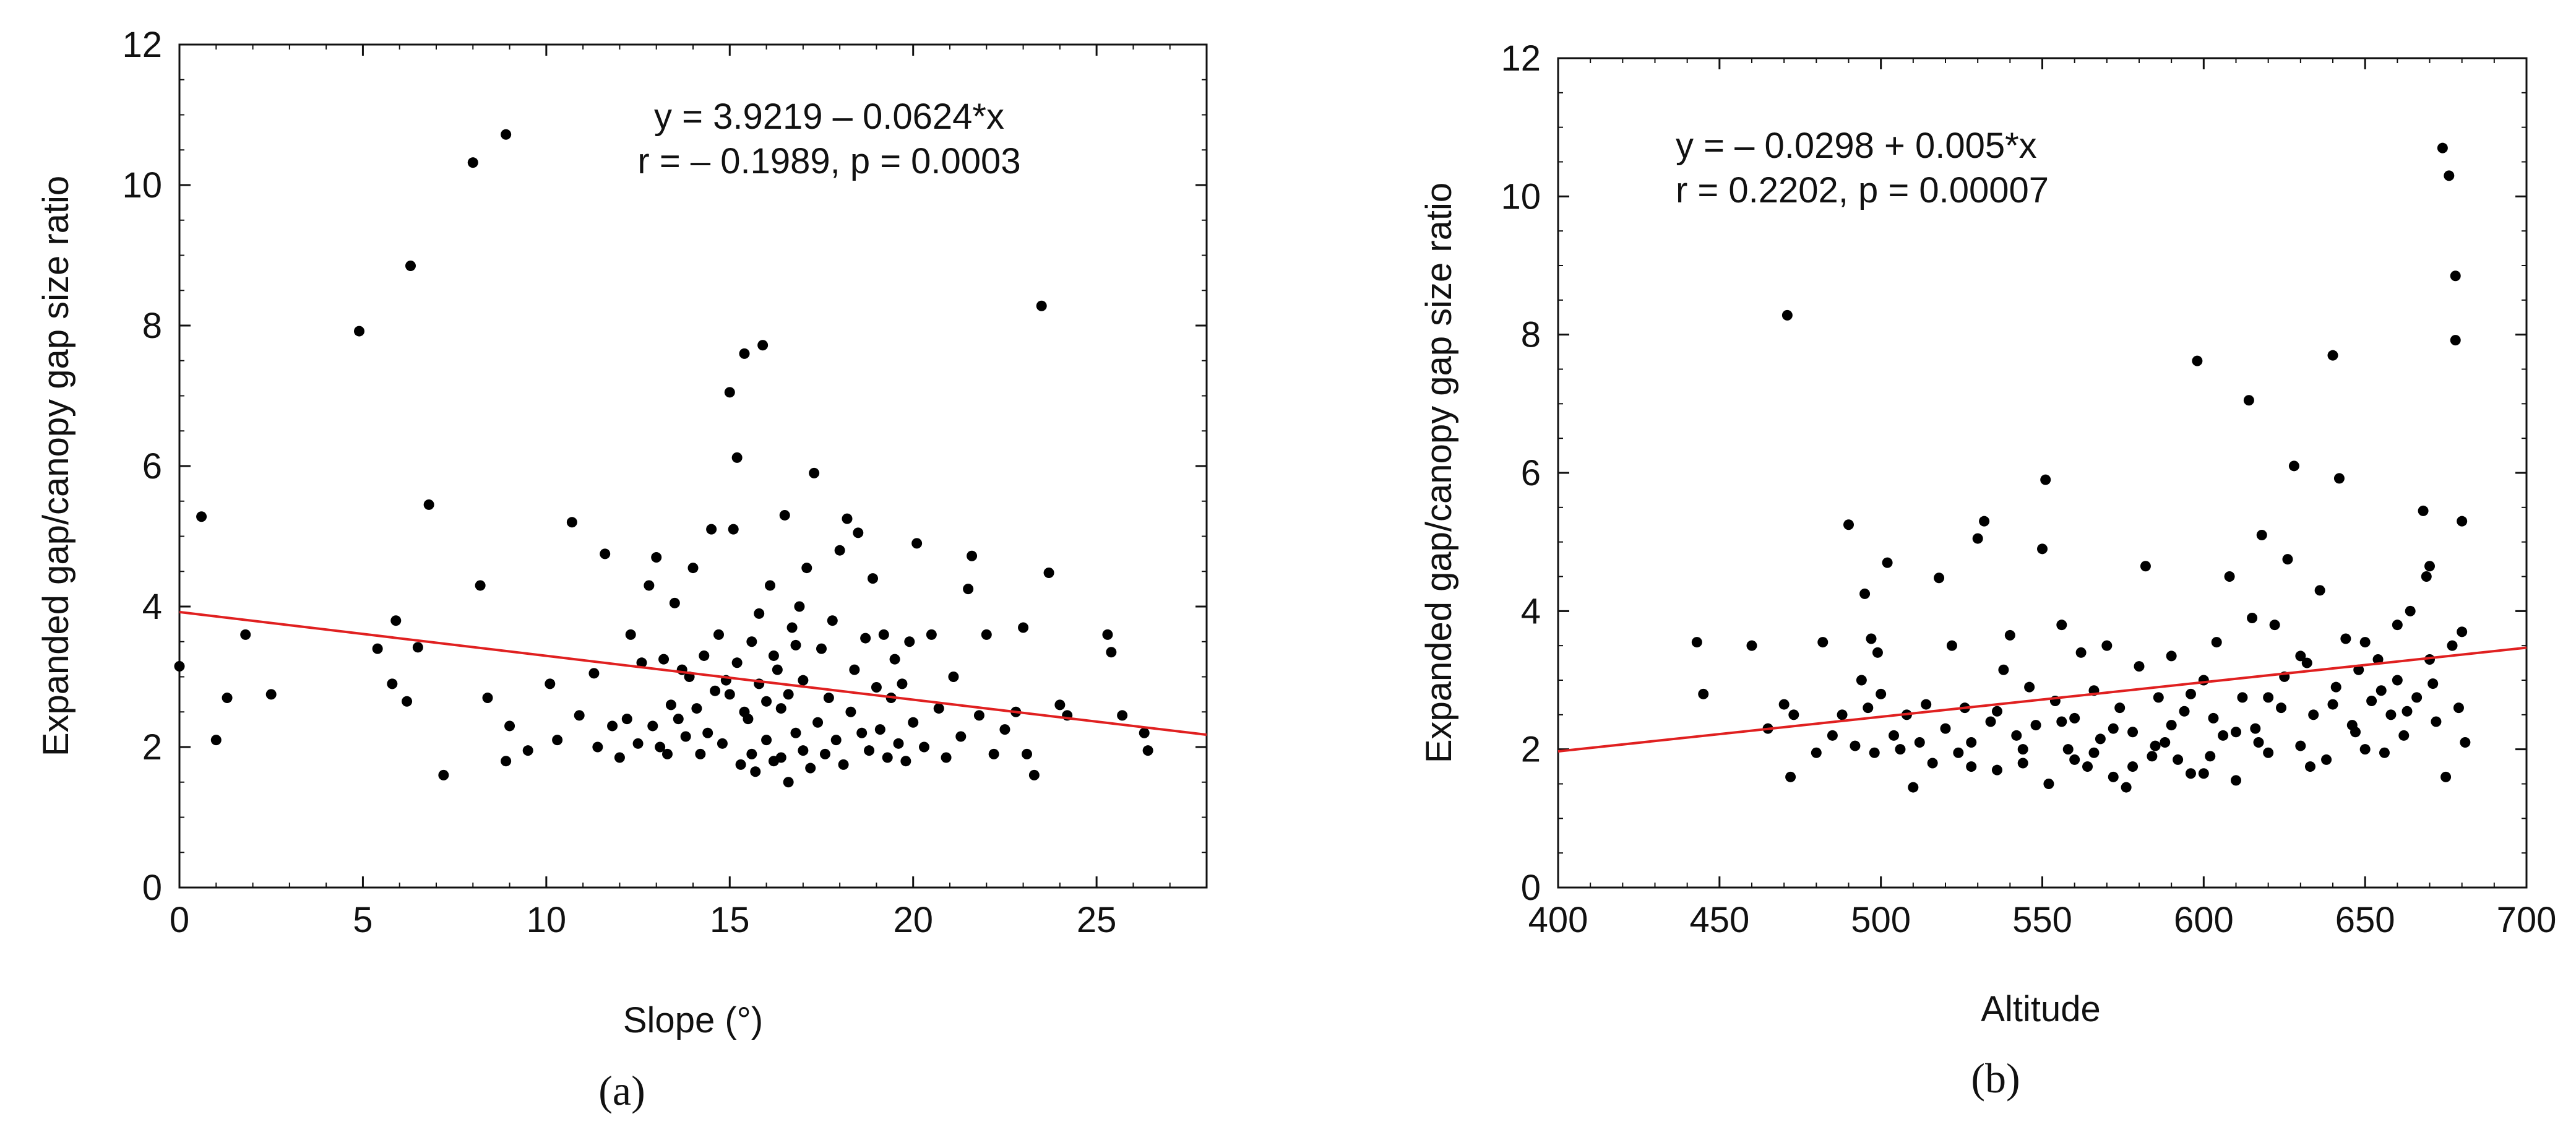 The height and width of the screenshot is (1132, 2576). What do you see at coordinates (152, 747) in the screenshot?
I see `y-tick-label: 2` at bounding box center [152, 747].